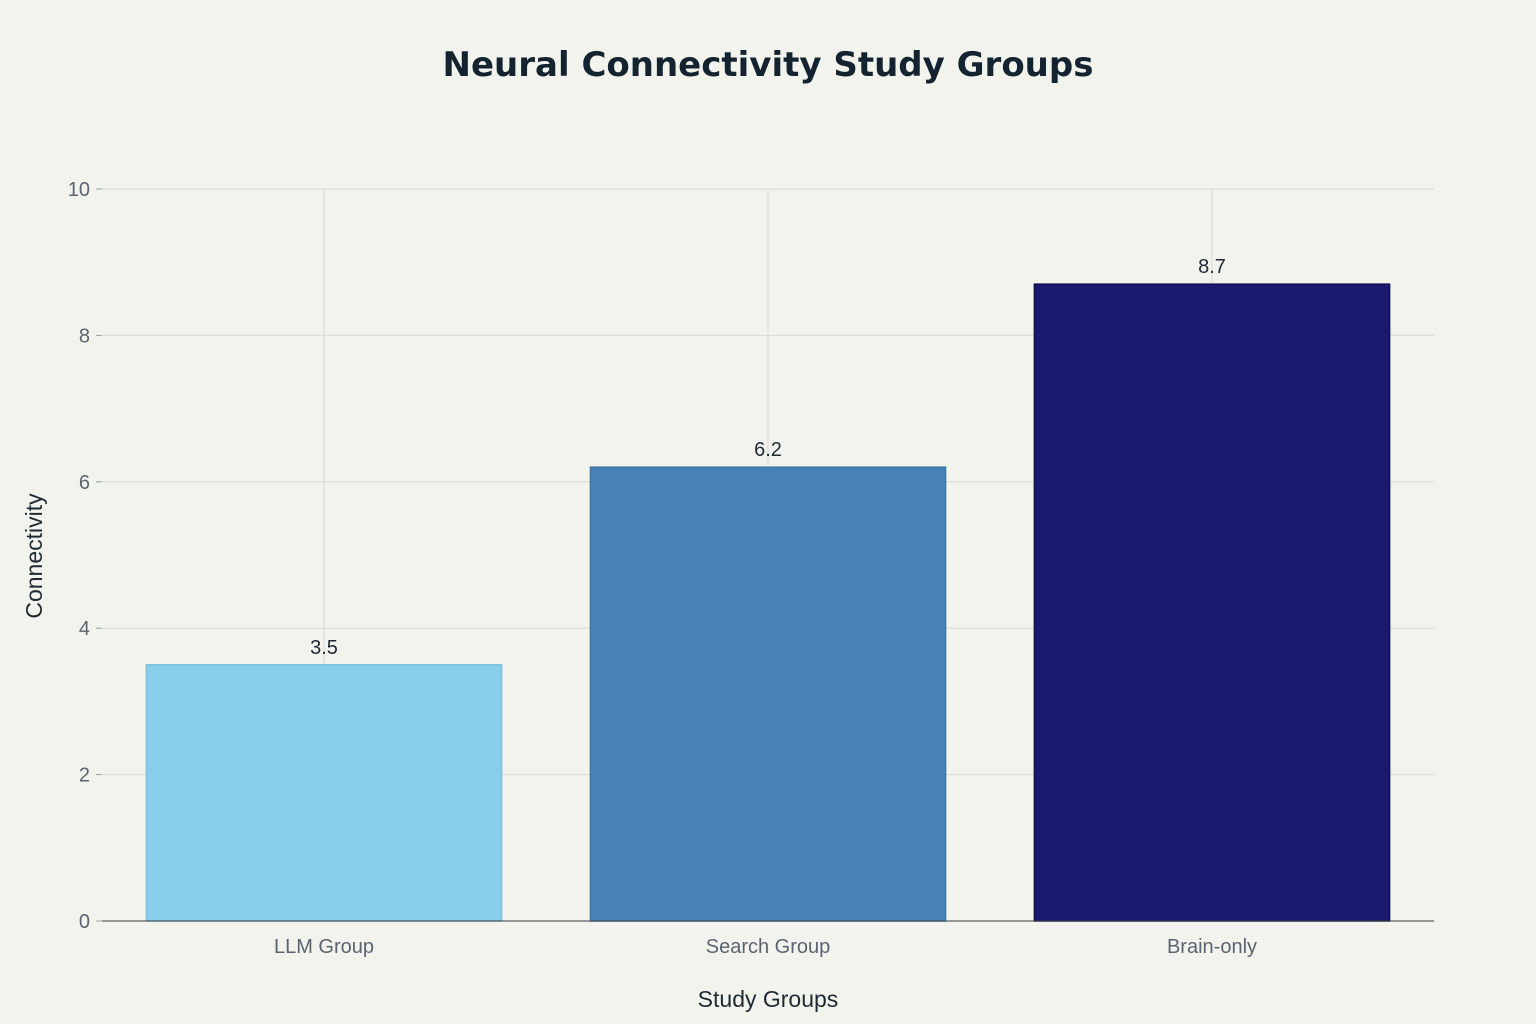 The height and width of the screenshot is (1024, 1536). What do you see at coordinates (324, 648) in the screenshot?
I see `bar-value-label: 3.5` at bounding box center [324, 648].